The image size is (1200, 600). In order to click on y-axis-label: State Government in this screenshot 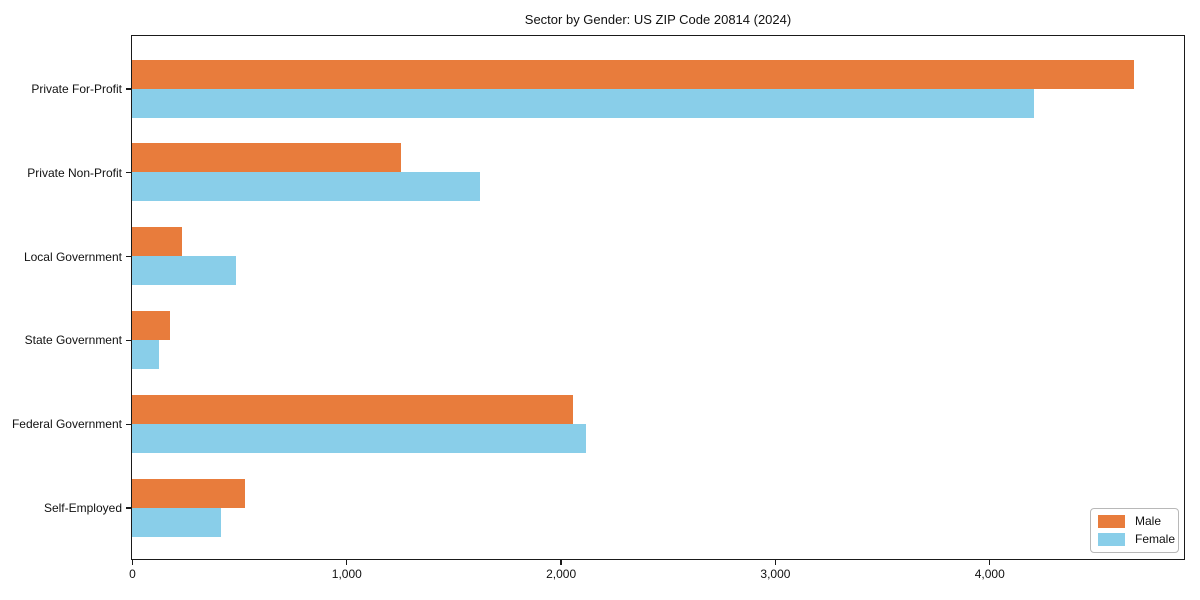, I will do `click(73, 340)`.